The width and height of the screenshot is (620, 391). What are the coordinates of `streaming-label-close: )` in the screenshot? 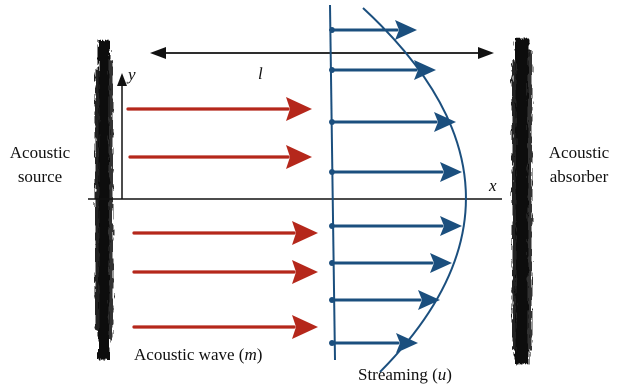 It's located at (449, 374).